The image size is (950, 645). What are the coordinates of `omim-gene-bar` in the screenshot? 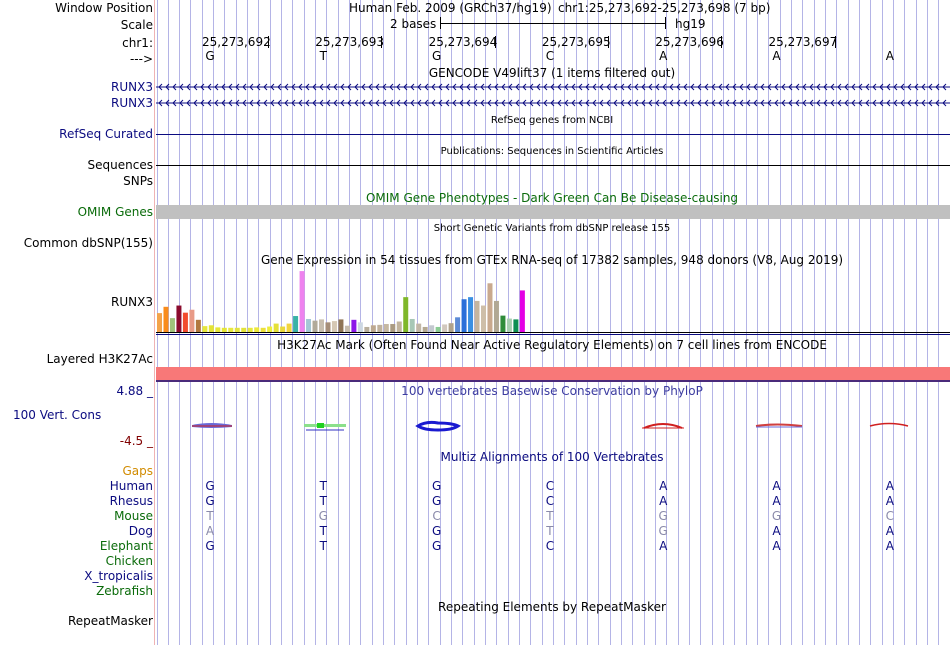 It's located at (553, 212).